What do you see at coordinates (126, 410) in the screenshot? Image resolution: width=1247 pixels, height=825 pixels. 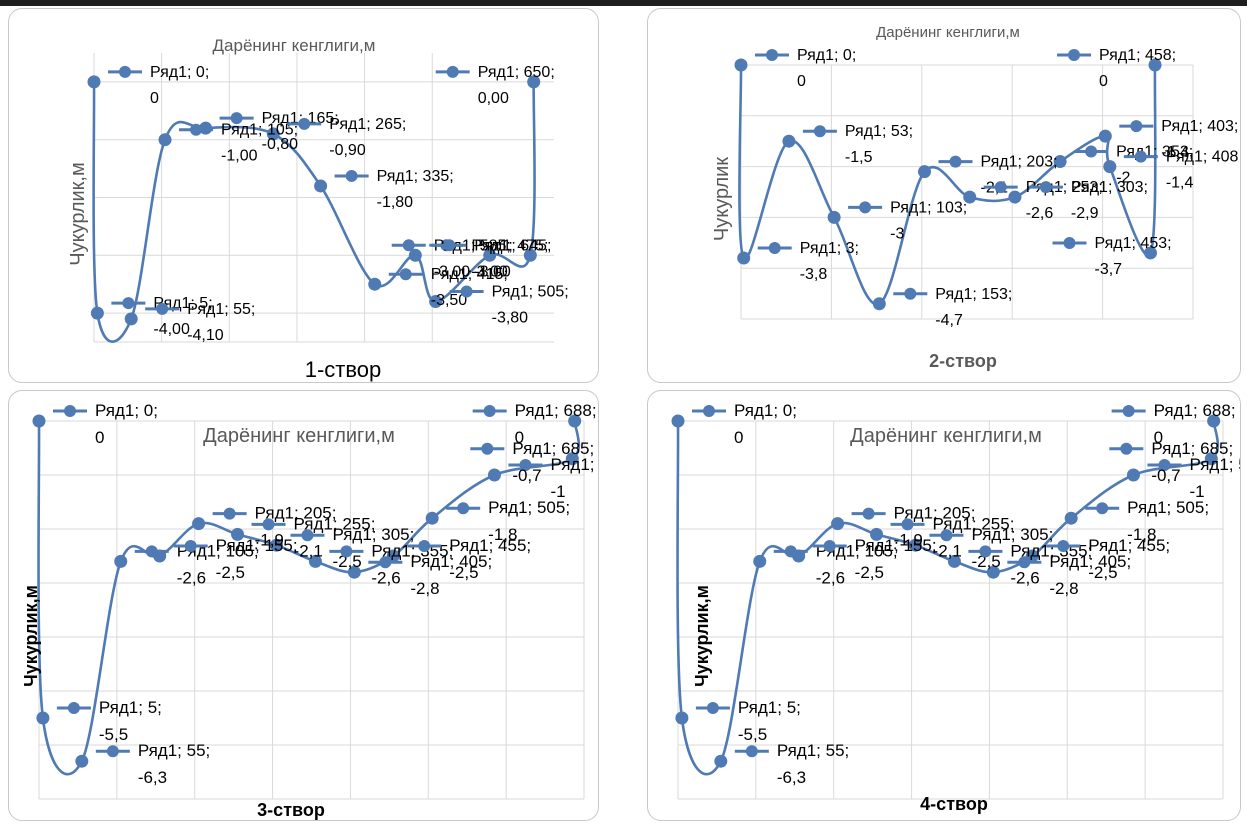 I see `data-label-text: Ряд1; 0;` at bounding box center [126, 410].